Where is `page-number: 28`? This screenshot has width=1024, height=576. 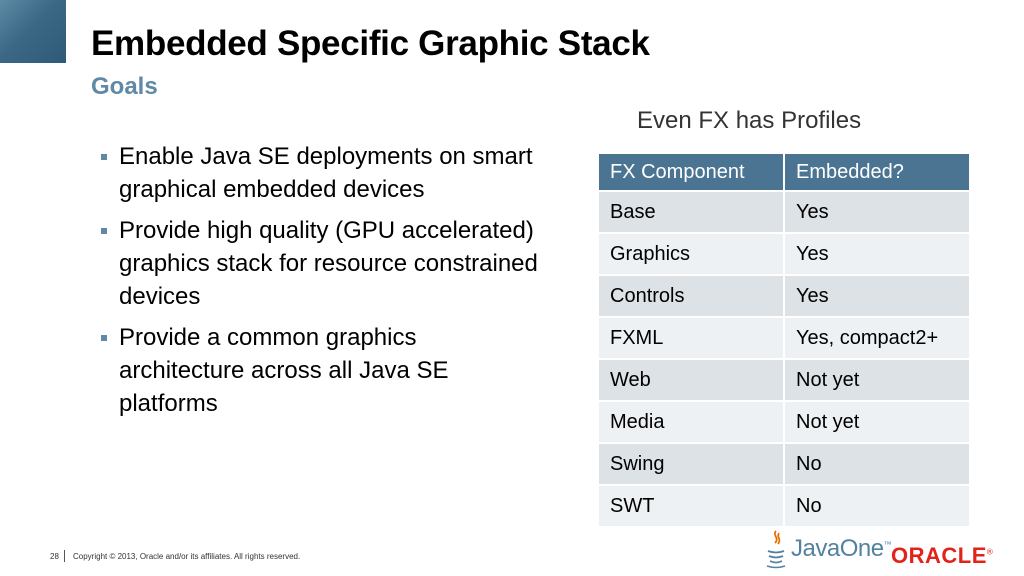 page-number: 28 is located at coordinates (54, 556).